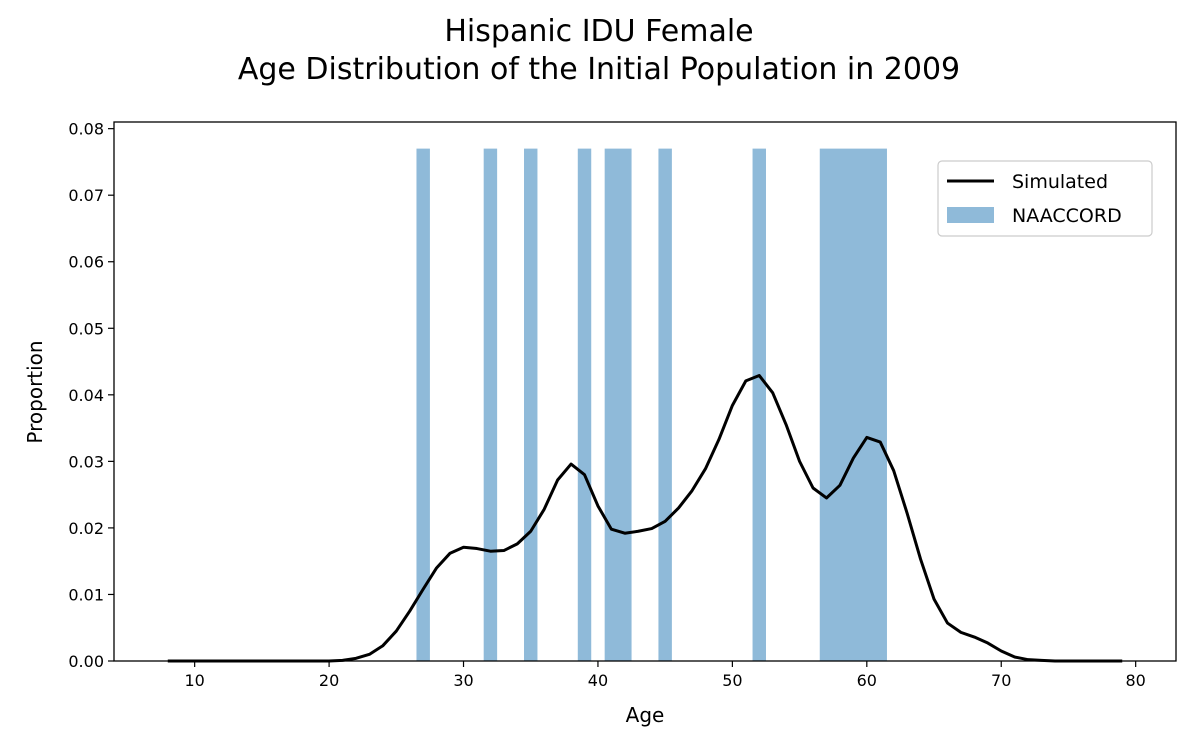 The width and height of the screenshot is (1200, 750). I want to click on x-tick-label: 10, so click(194, 680).